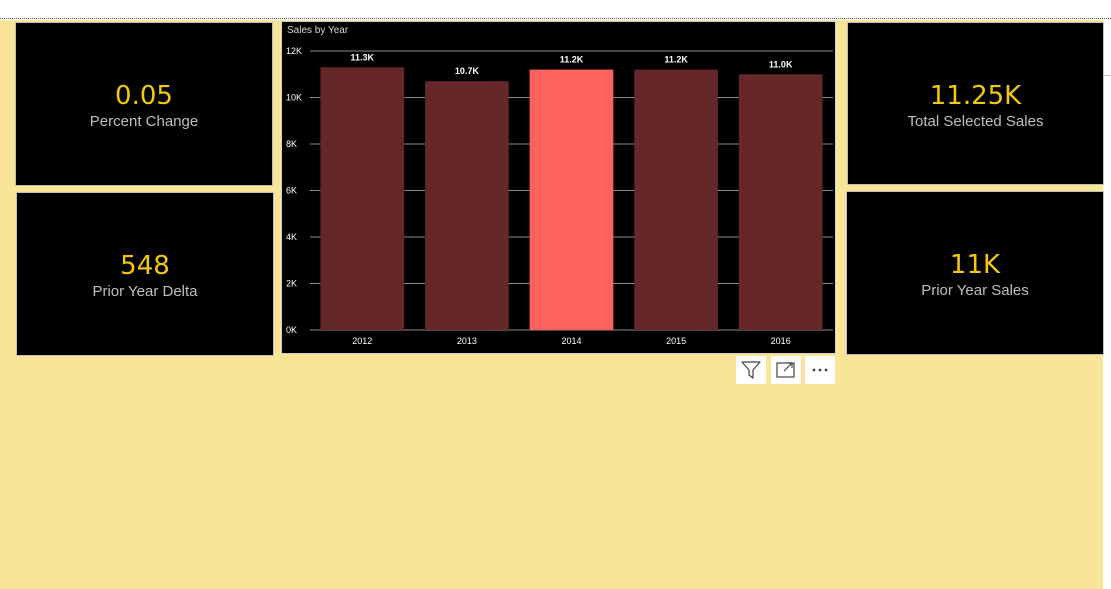  Describe the element at coordinates (291, 191) in the screenshot. I see `y-tick-label: 6K` at that location.